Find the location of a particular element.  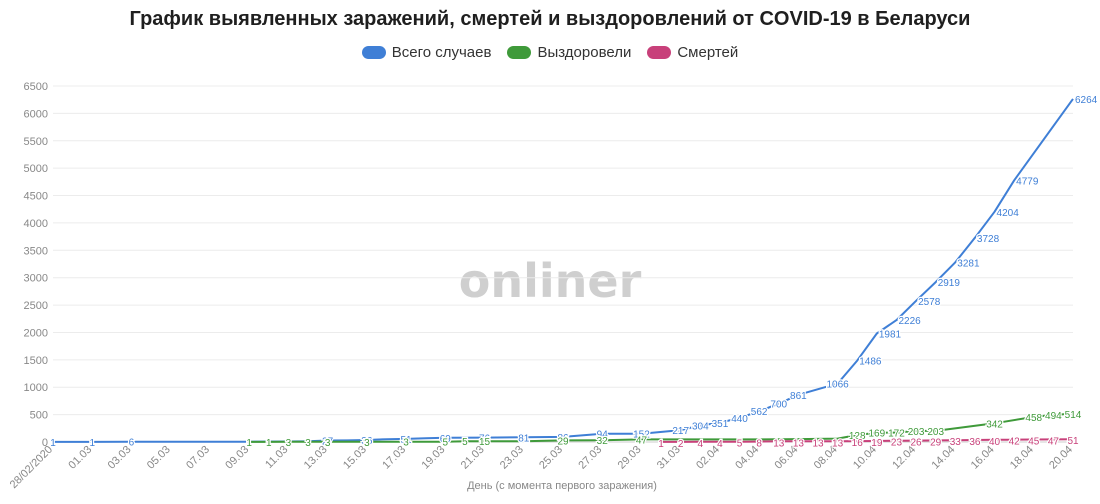

x-tick-label: 27.03 is located at coordinates (590, 458).